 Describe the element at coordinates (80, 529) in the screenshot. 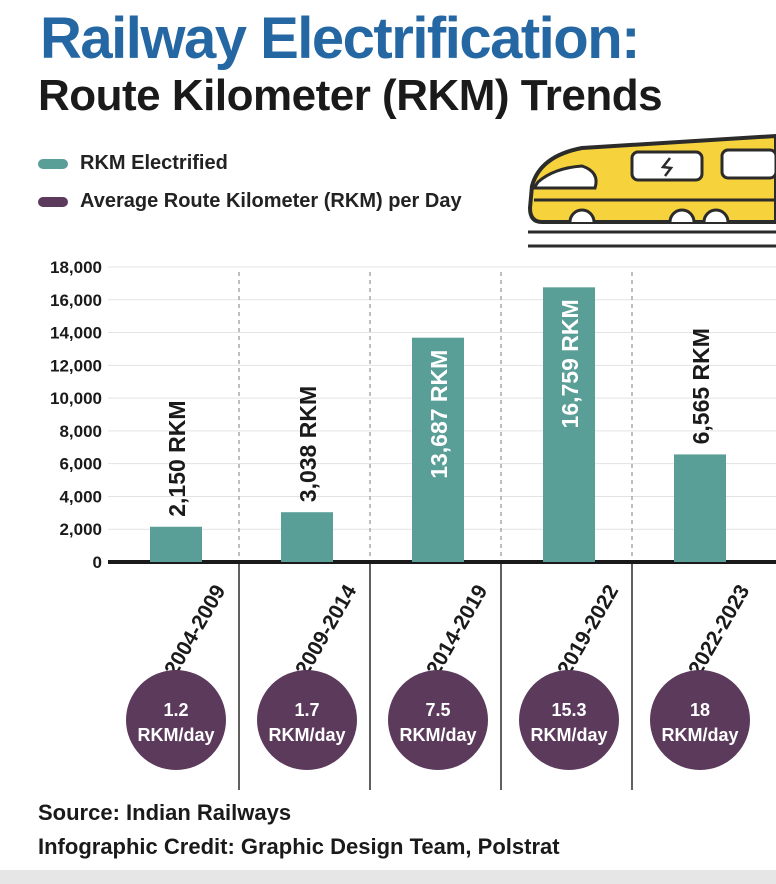

I see `y-tick-label: 2,000` at that location.